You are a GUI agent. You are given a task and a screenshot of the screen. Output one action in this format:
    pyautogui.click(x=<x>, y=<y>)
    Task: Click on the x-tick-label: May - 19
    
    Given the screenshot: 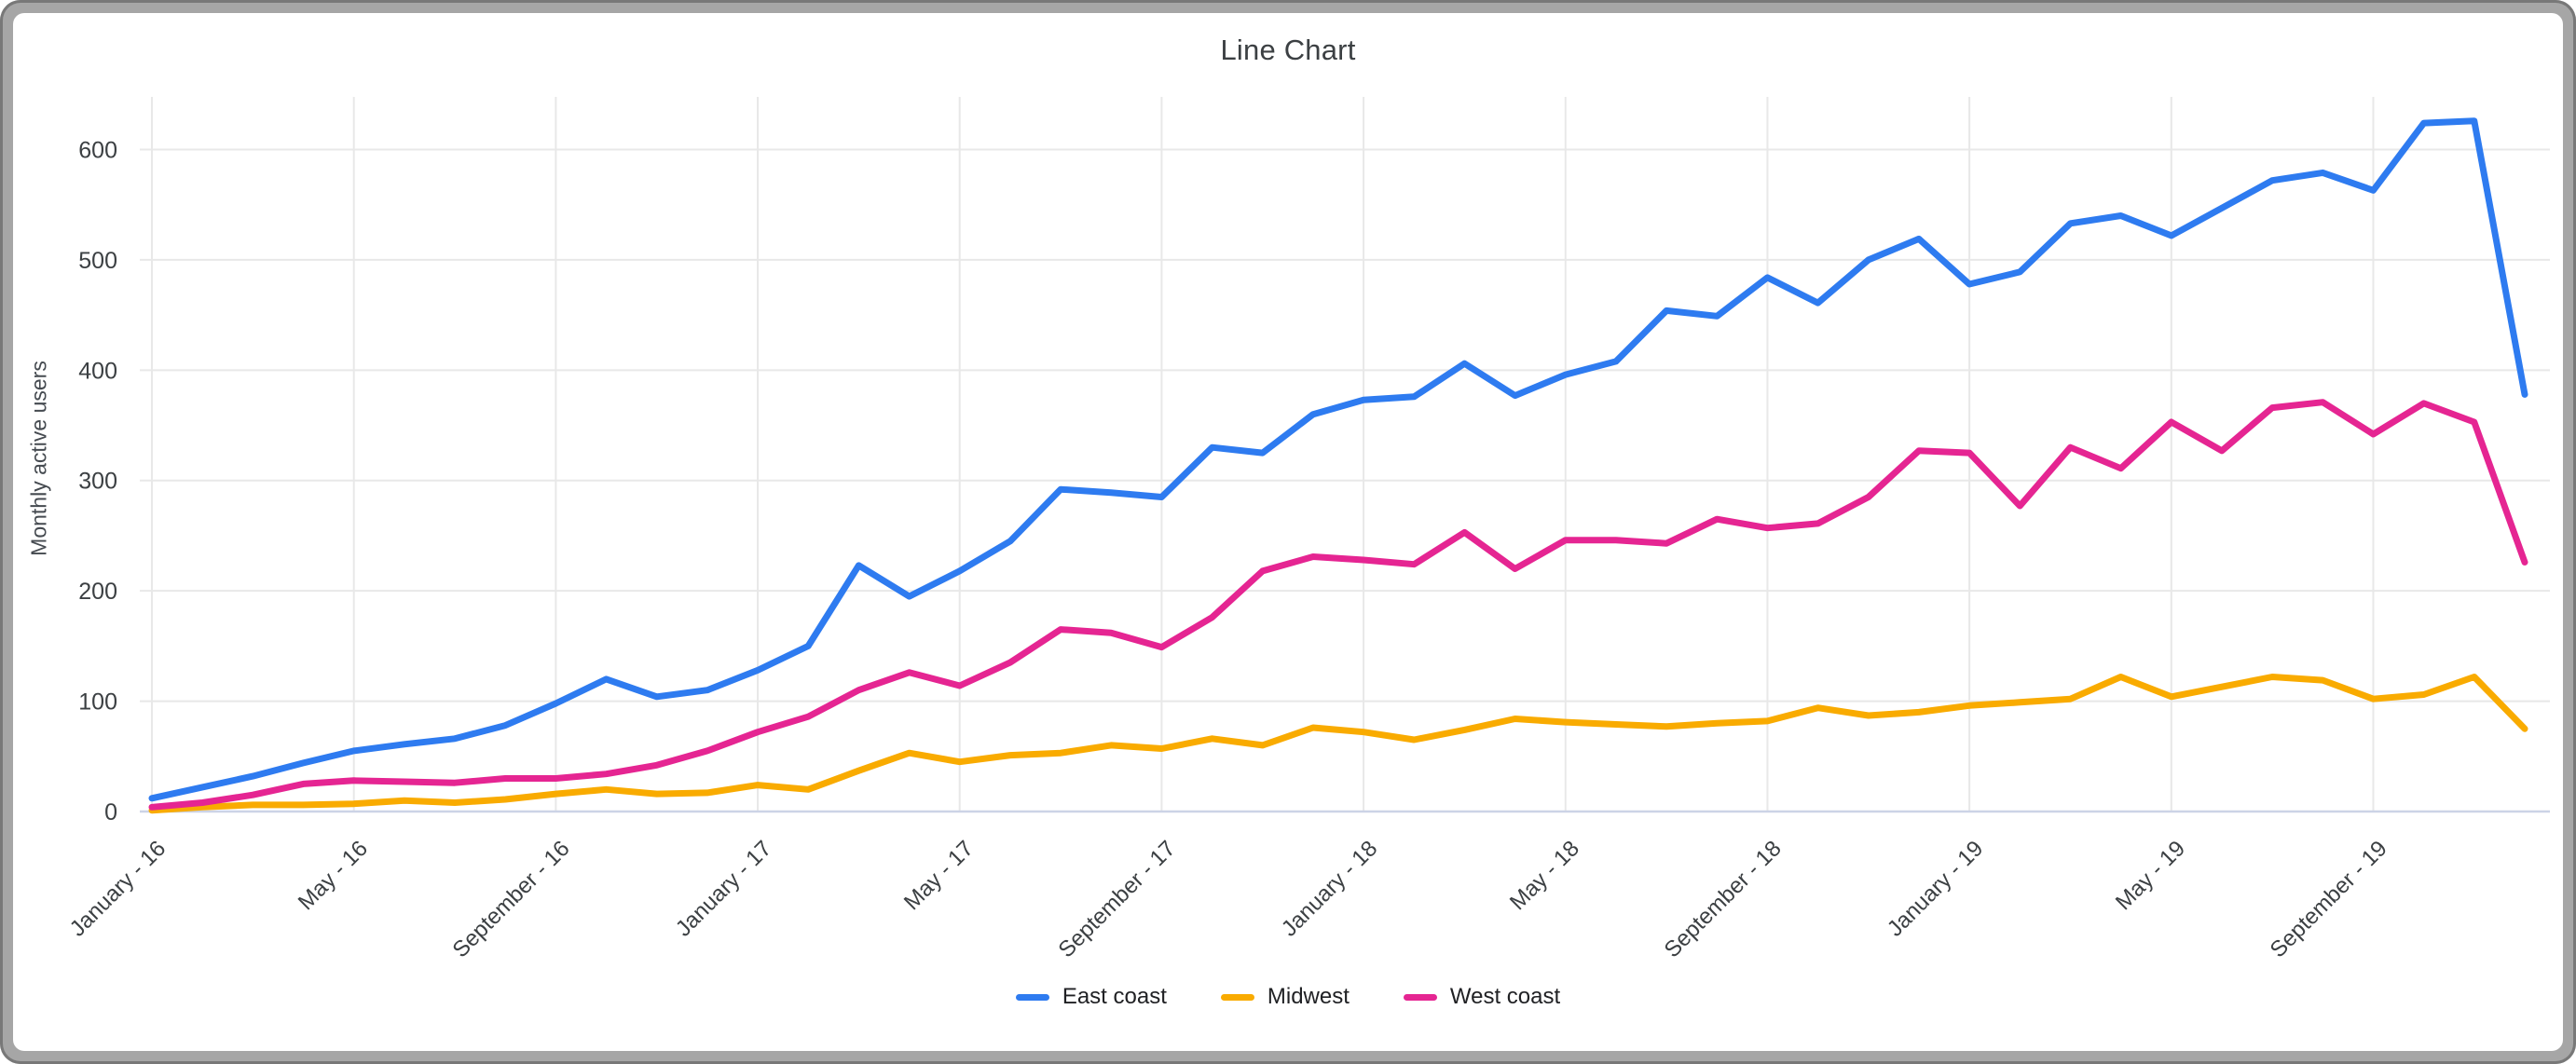 What is the action you would take?
    pyautogui.click(x=2150, y=875)
    